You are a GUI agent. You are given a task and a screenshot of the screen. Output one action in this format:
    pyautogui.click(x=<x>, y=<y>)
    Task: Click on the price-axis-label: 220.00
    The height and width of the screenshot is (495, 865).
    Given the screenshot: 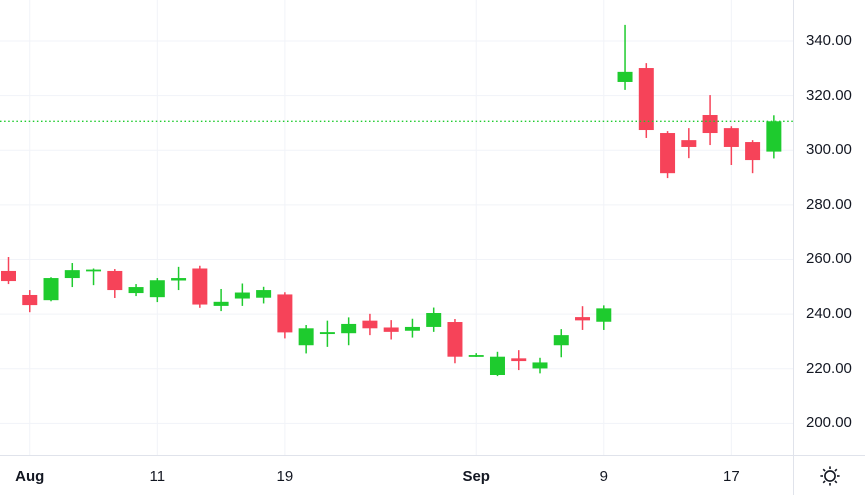 What is the action you would take?
    pyautogui.click(x=829, y=368)
    